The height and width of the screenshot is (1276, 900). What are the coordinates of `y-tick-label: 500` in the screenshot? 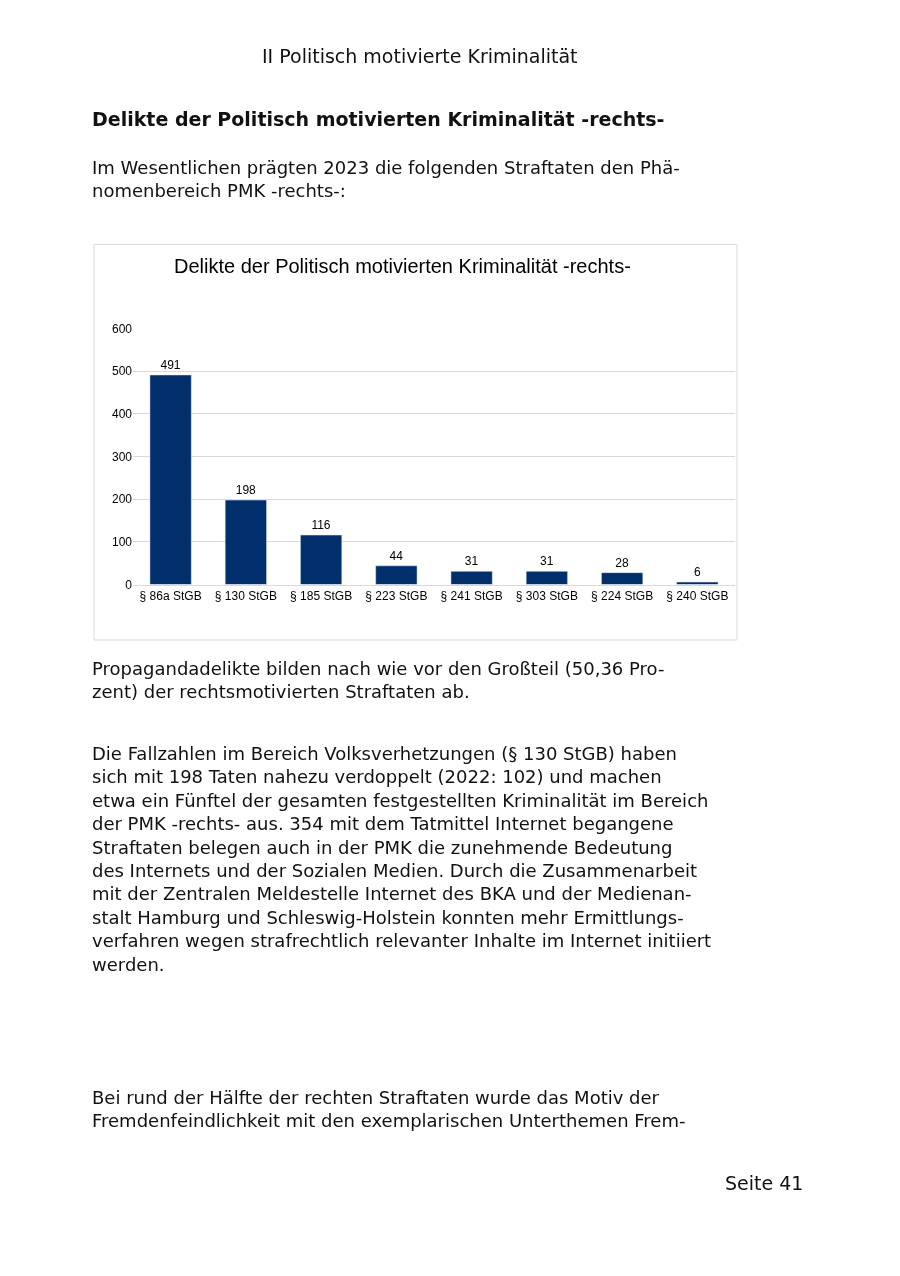 It's located at (122, 371).